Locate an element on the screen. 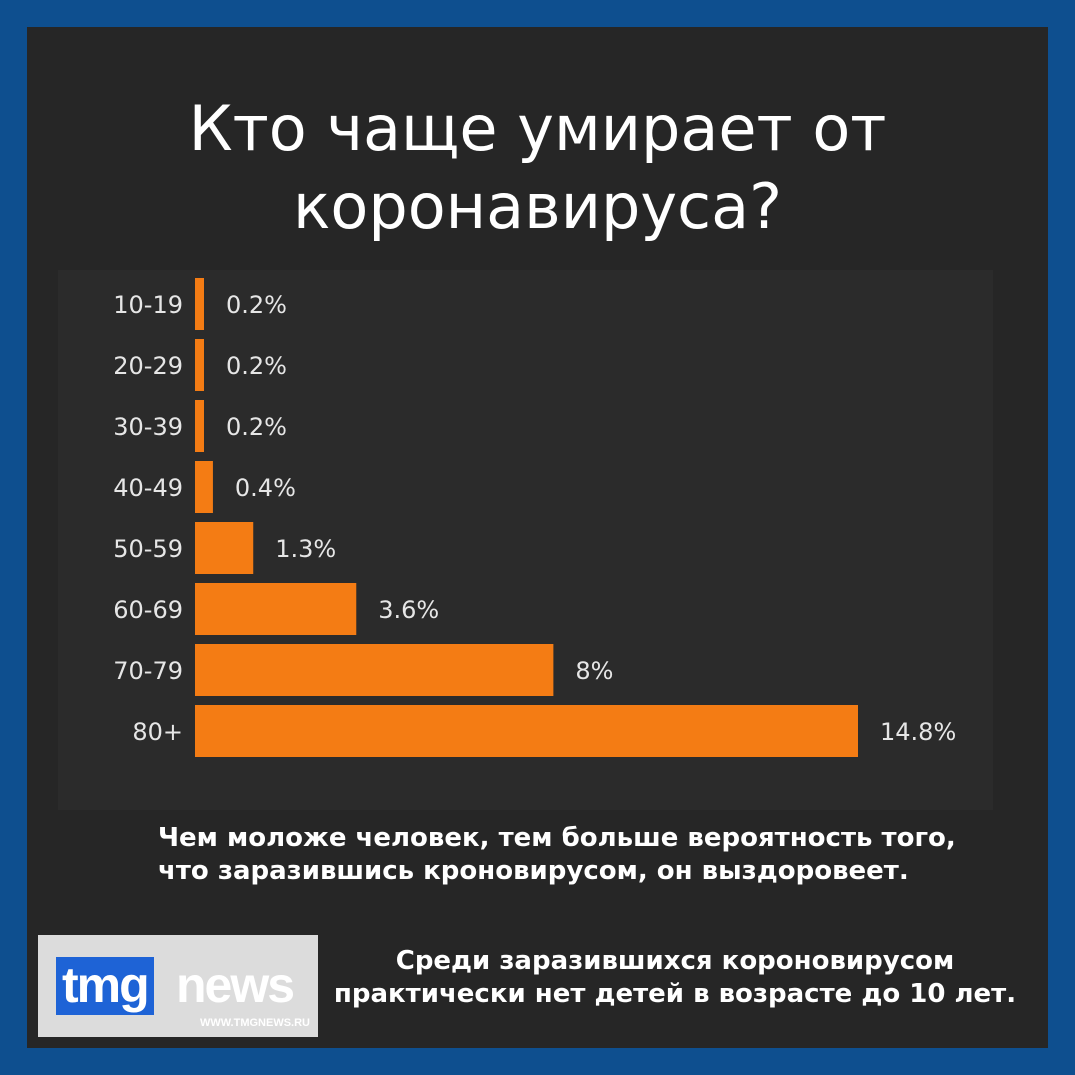  category-label-30-39: 30-39 is located at coordinates (148, 427).